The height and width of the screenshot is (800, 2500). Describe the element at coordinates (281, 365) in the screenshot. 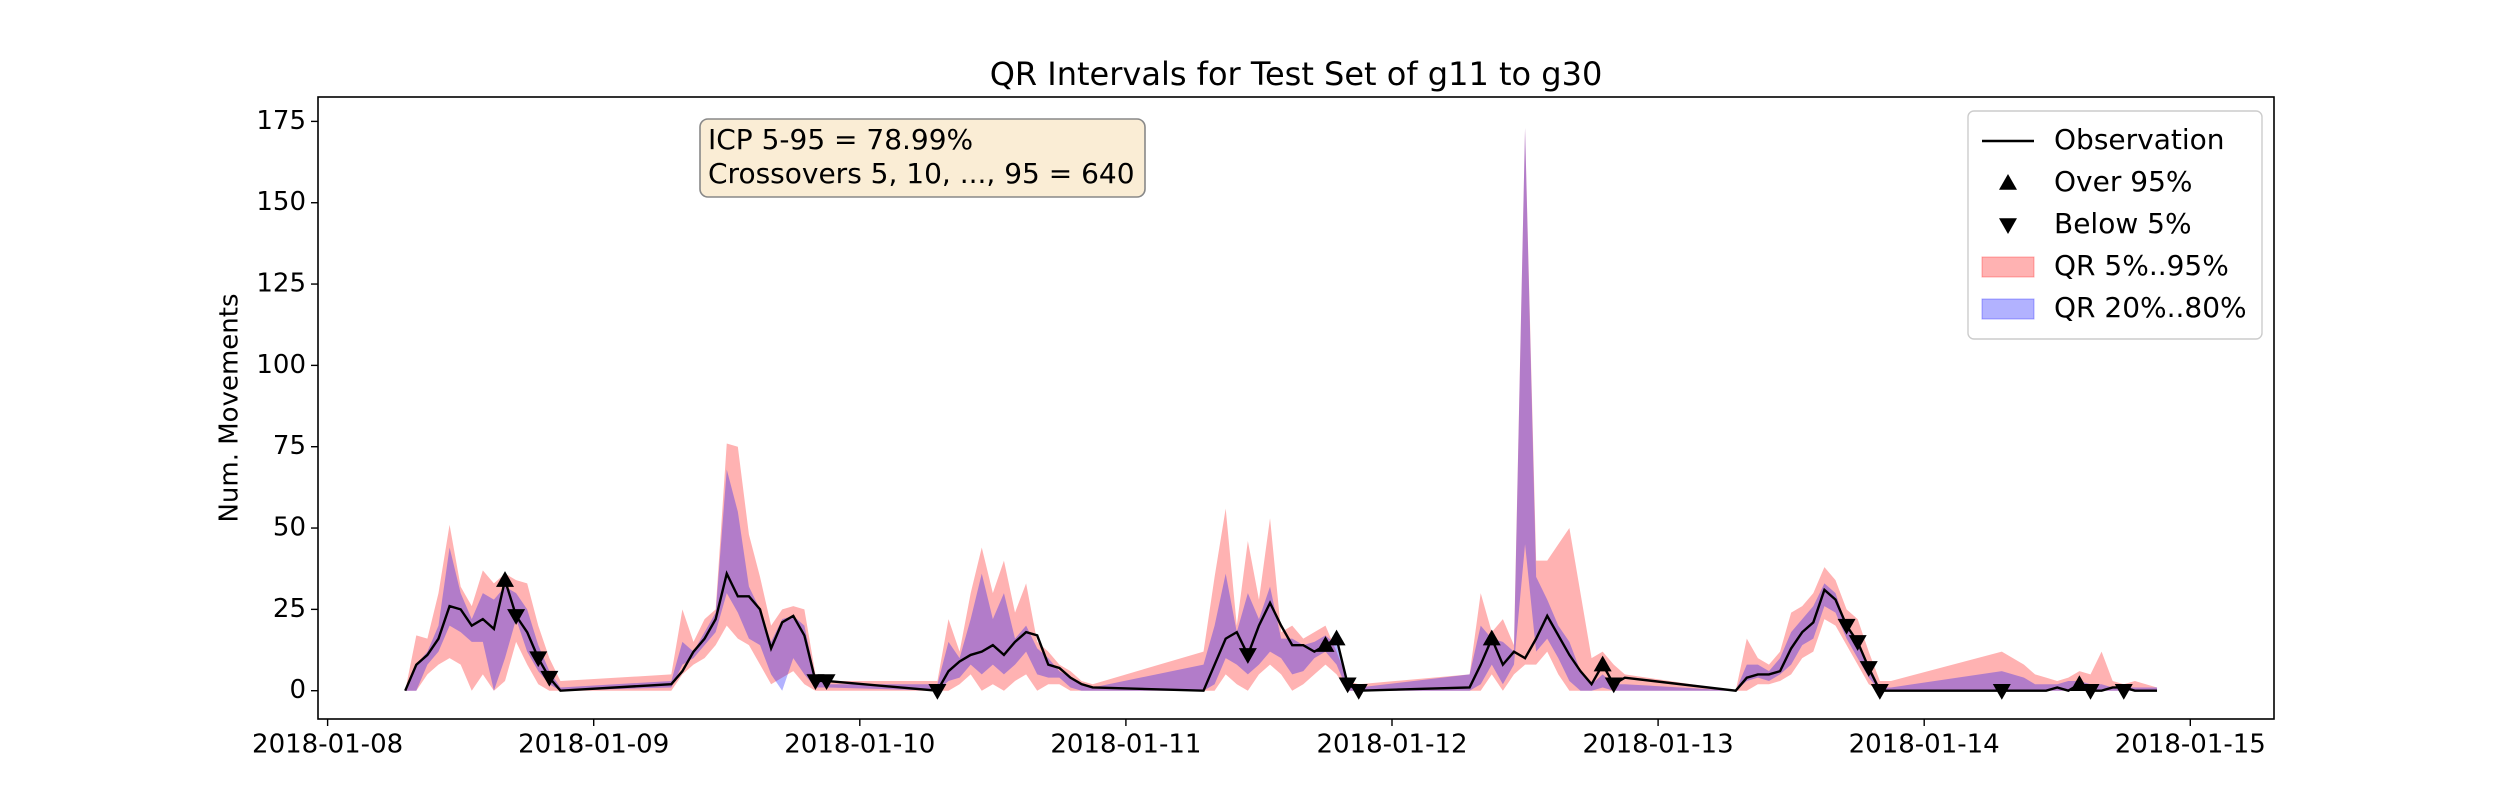

I see `y-tick-label: 100` at that location.